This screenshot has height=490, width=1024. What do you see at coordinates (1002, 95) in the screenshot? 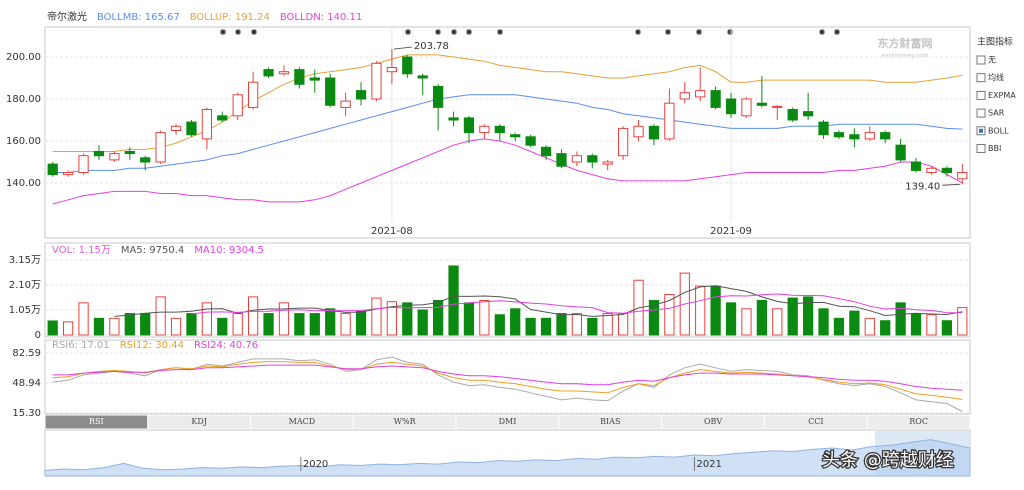
I see `indicator-option: EXPMA` at bounding box center [1002, 95].